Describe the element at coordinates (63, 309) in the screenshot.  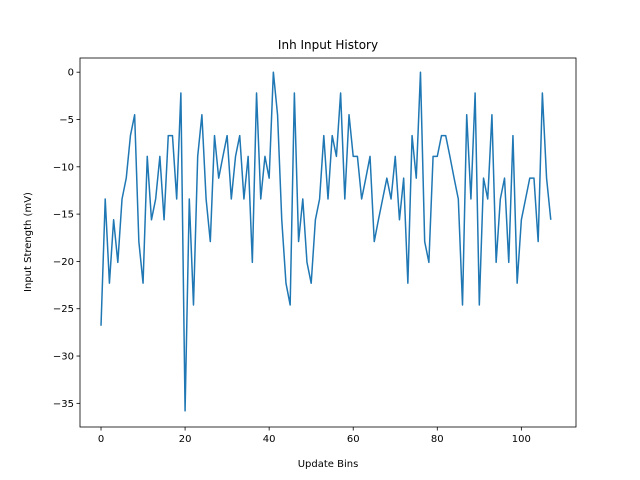
I see `y-tick-label: −25` at that location.